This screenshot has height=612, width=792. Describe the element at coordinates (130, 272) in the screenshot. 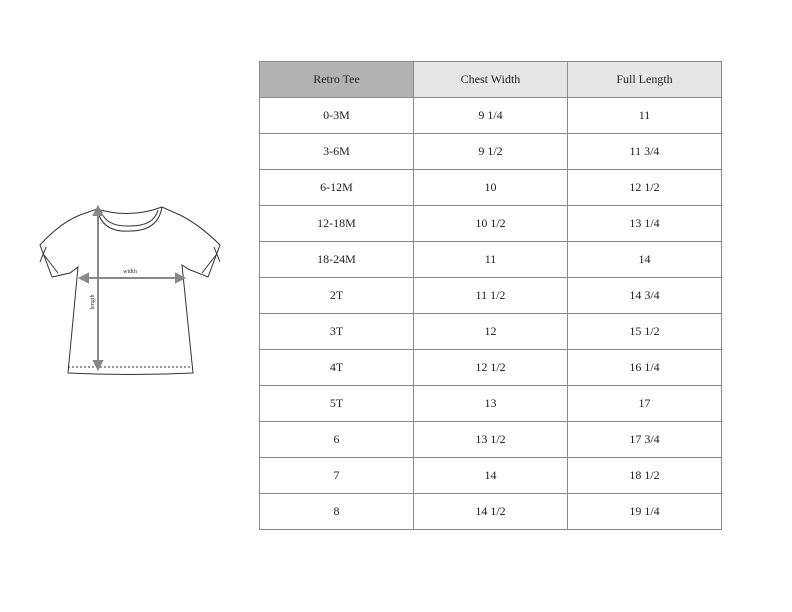

I see `width-label: width` at that location.